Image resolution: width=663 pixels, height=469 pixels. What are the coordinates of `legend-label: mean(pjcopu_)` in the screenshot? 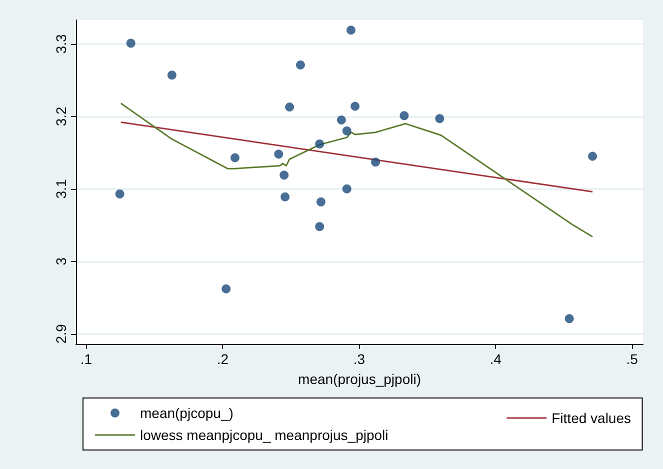 It's located at (187, 413).